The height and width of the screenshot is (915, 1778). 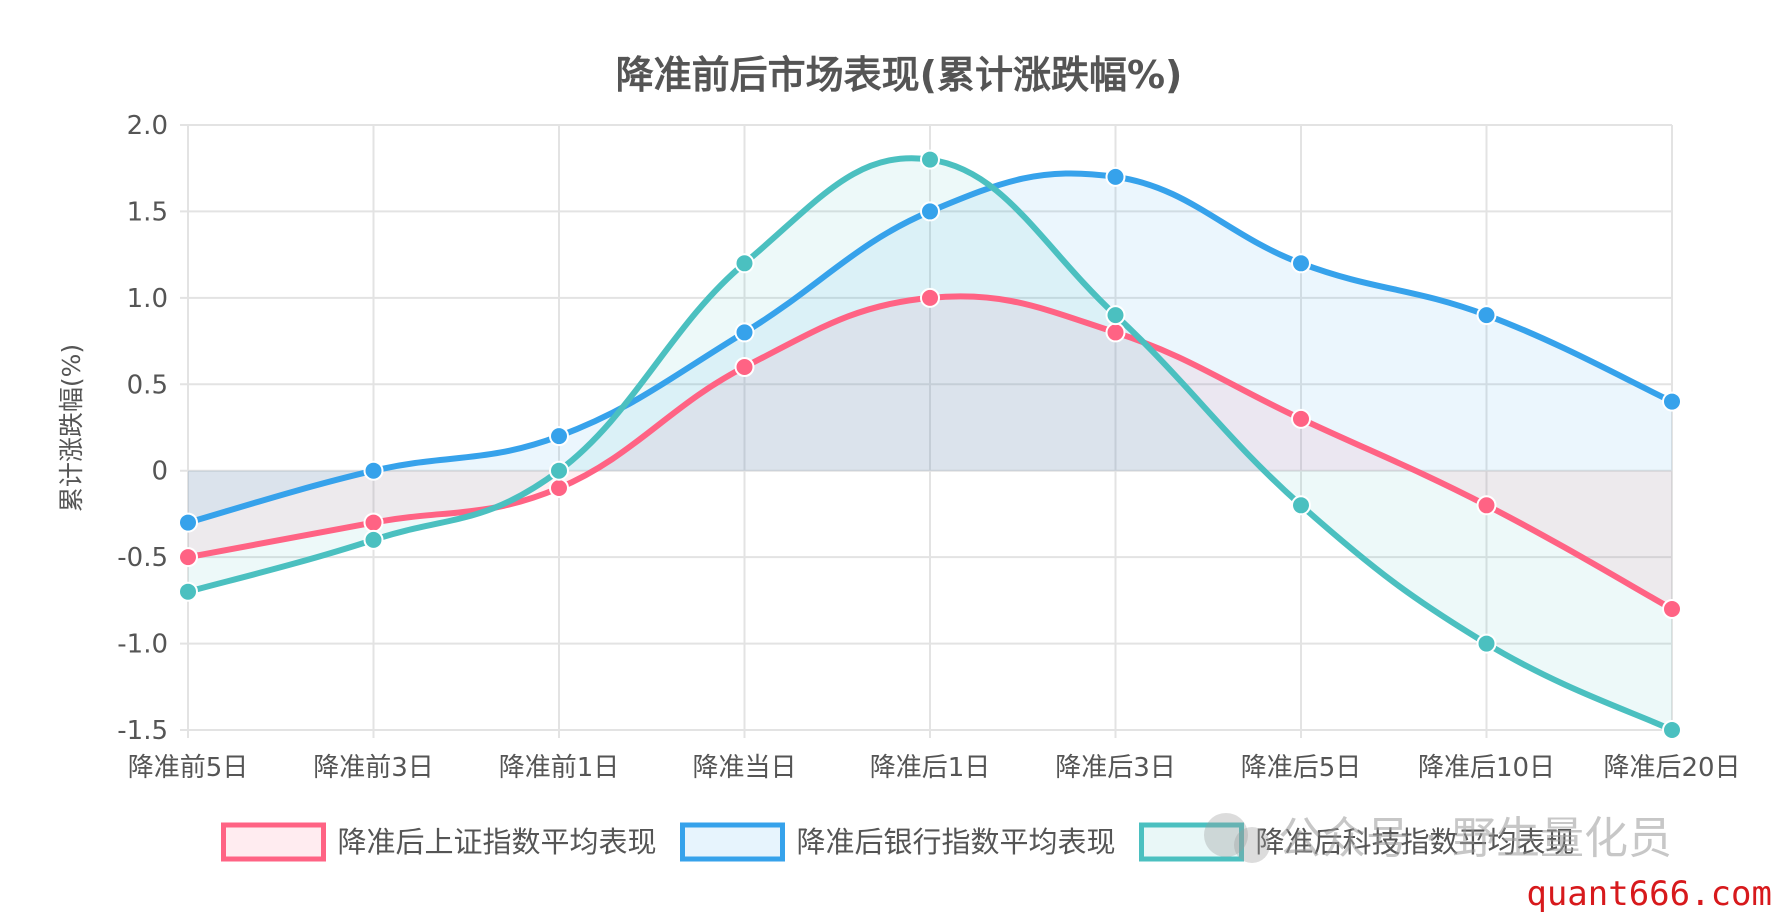 I want to click on y-tick-label: -1.0, so click(x=142, y=645).